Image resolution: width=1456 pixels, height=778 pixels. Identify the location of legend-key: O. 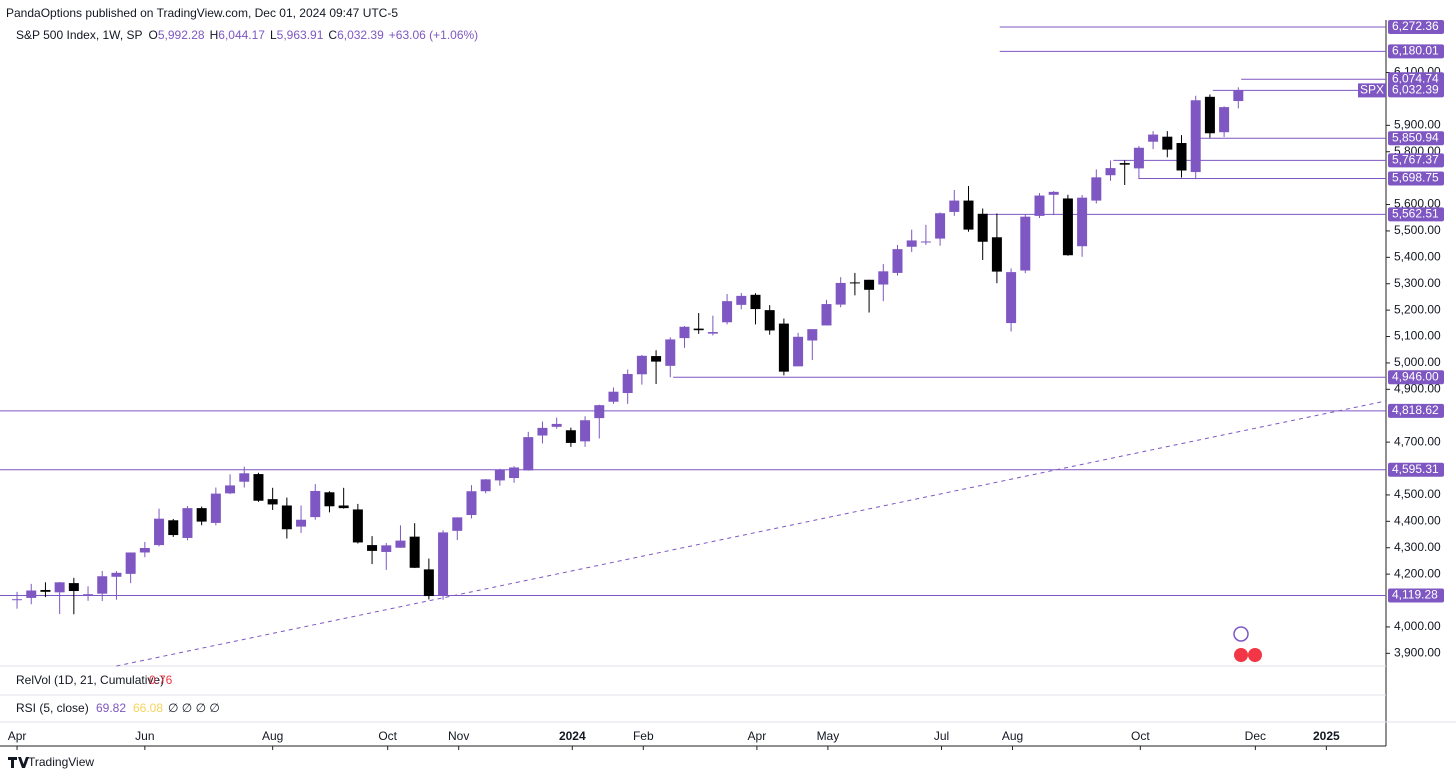
(153, 35).